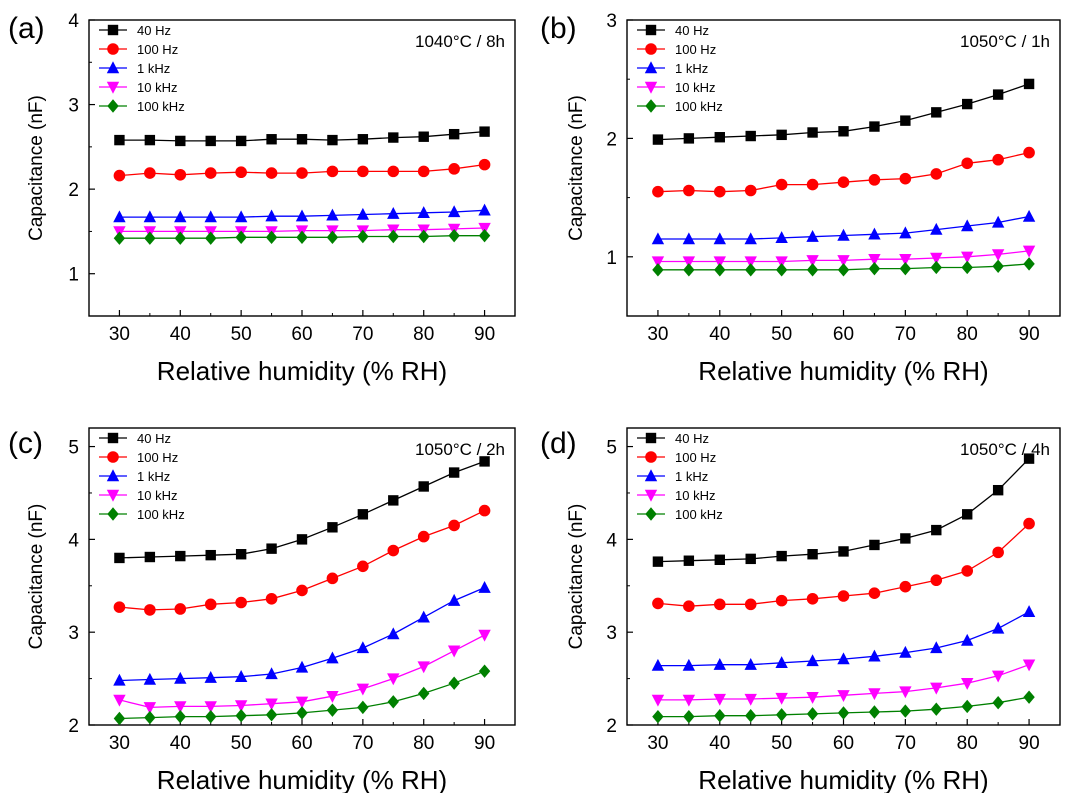 Image resolution: width=1065 pixels, height=793 pixels. I want to click on x-tick-label: 30, so click(119, 743).